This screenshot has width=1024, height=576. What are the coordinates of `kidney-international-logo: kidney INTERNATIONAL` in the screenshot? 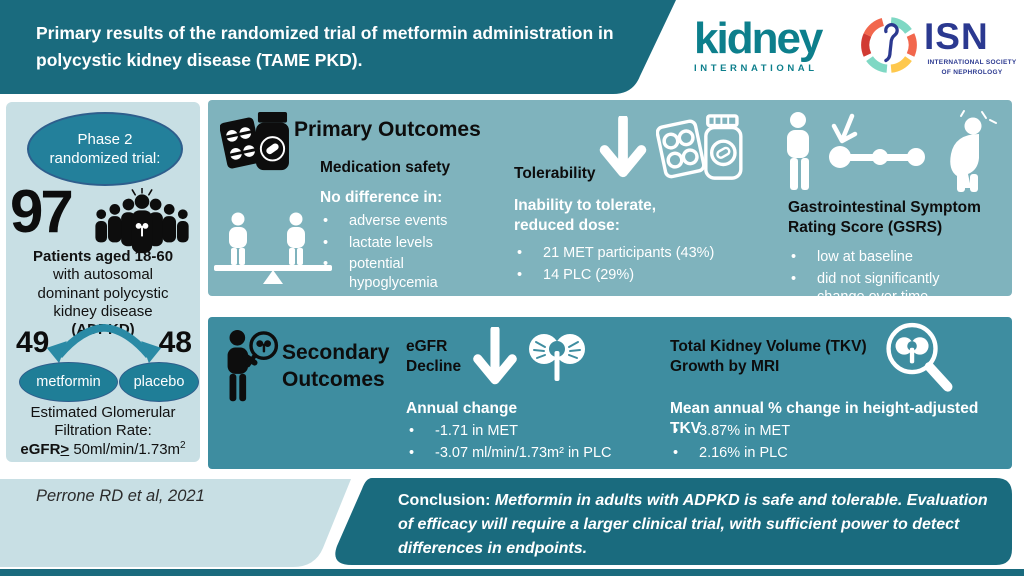 It's located at (758, 44).